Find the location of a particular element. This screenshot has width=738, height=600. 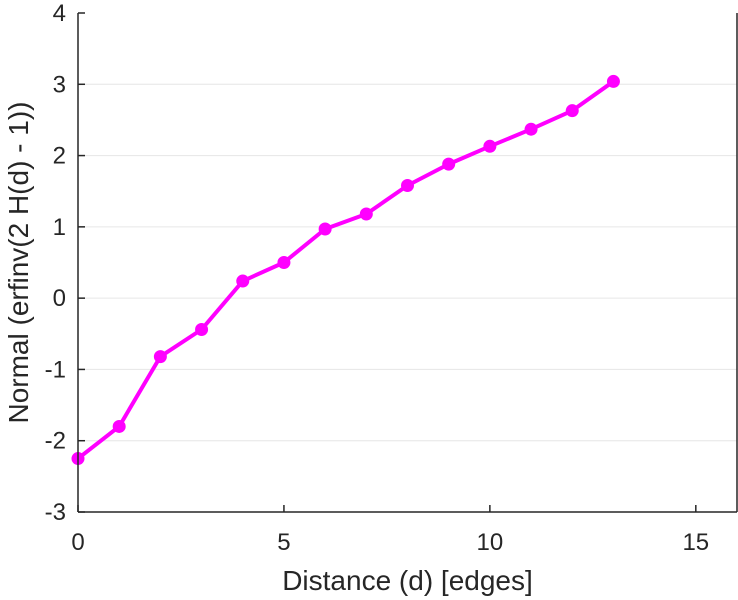

x-tick-label: 15 is located at coordinates (695, 542).